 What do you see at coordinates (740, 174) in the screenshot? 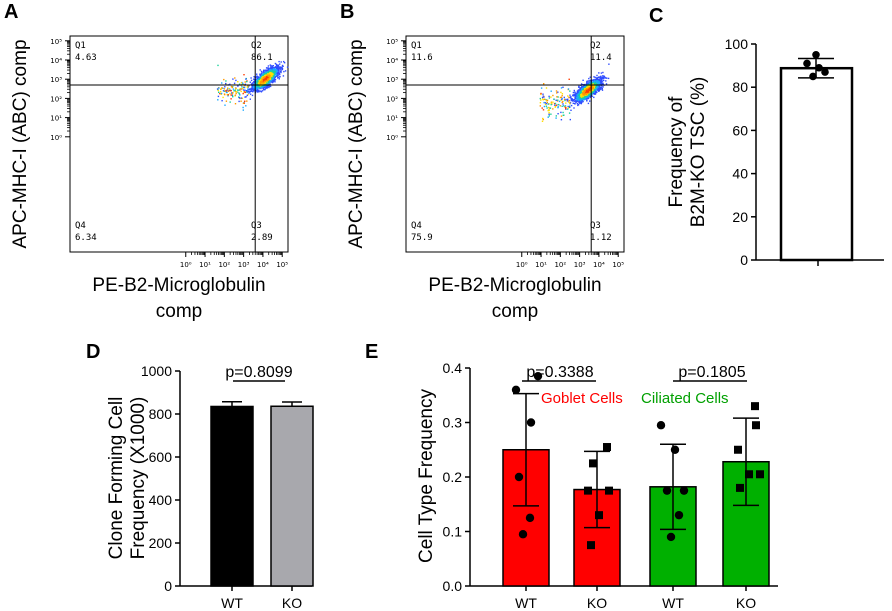
I see `chart-c-y-tick-label: 40` at bounding box center [740, 174].